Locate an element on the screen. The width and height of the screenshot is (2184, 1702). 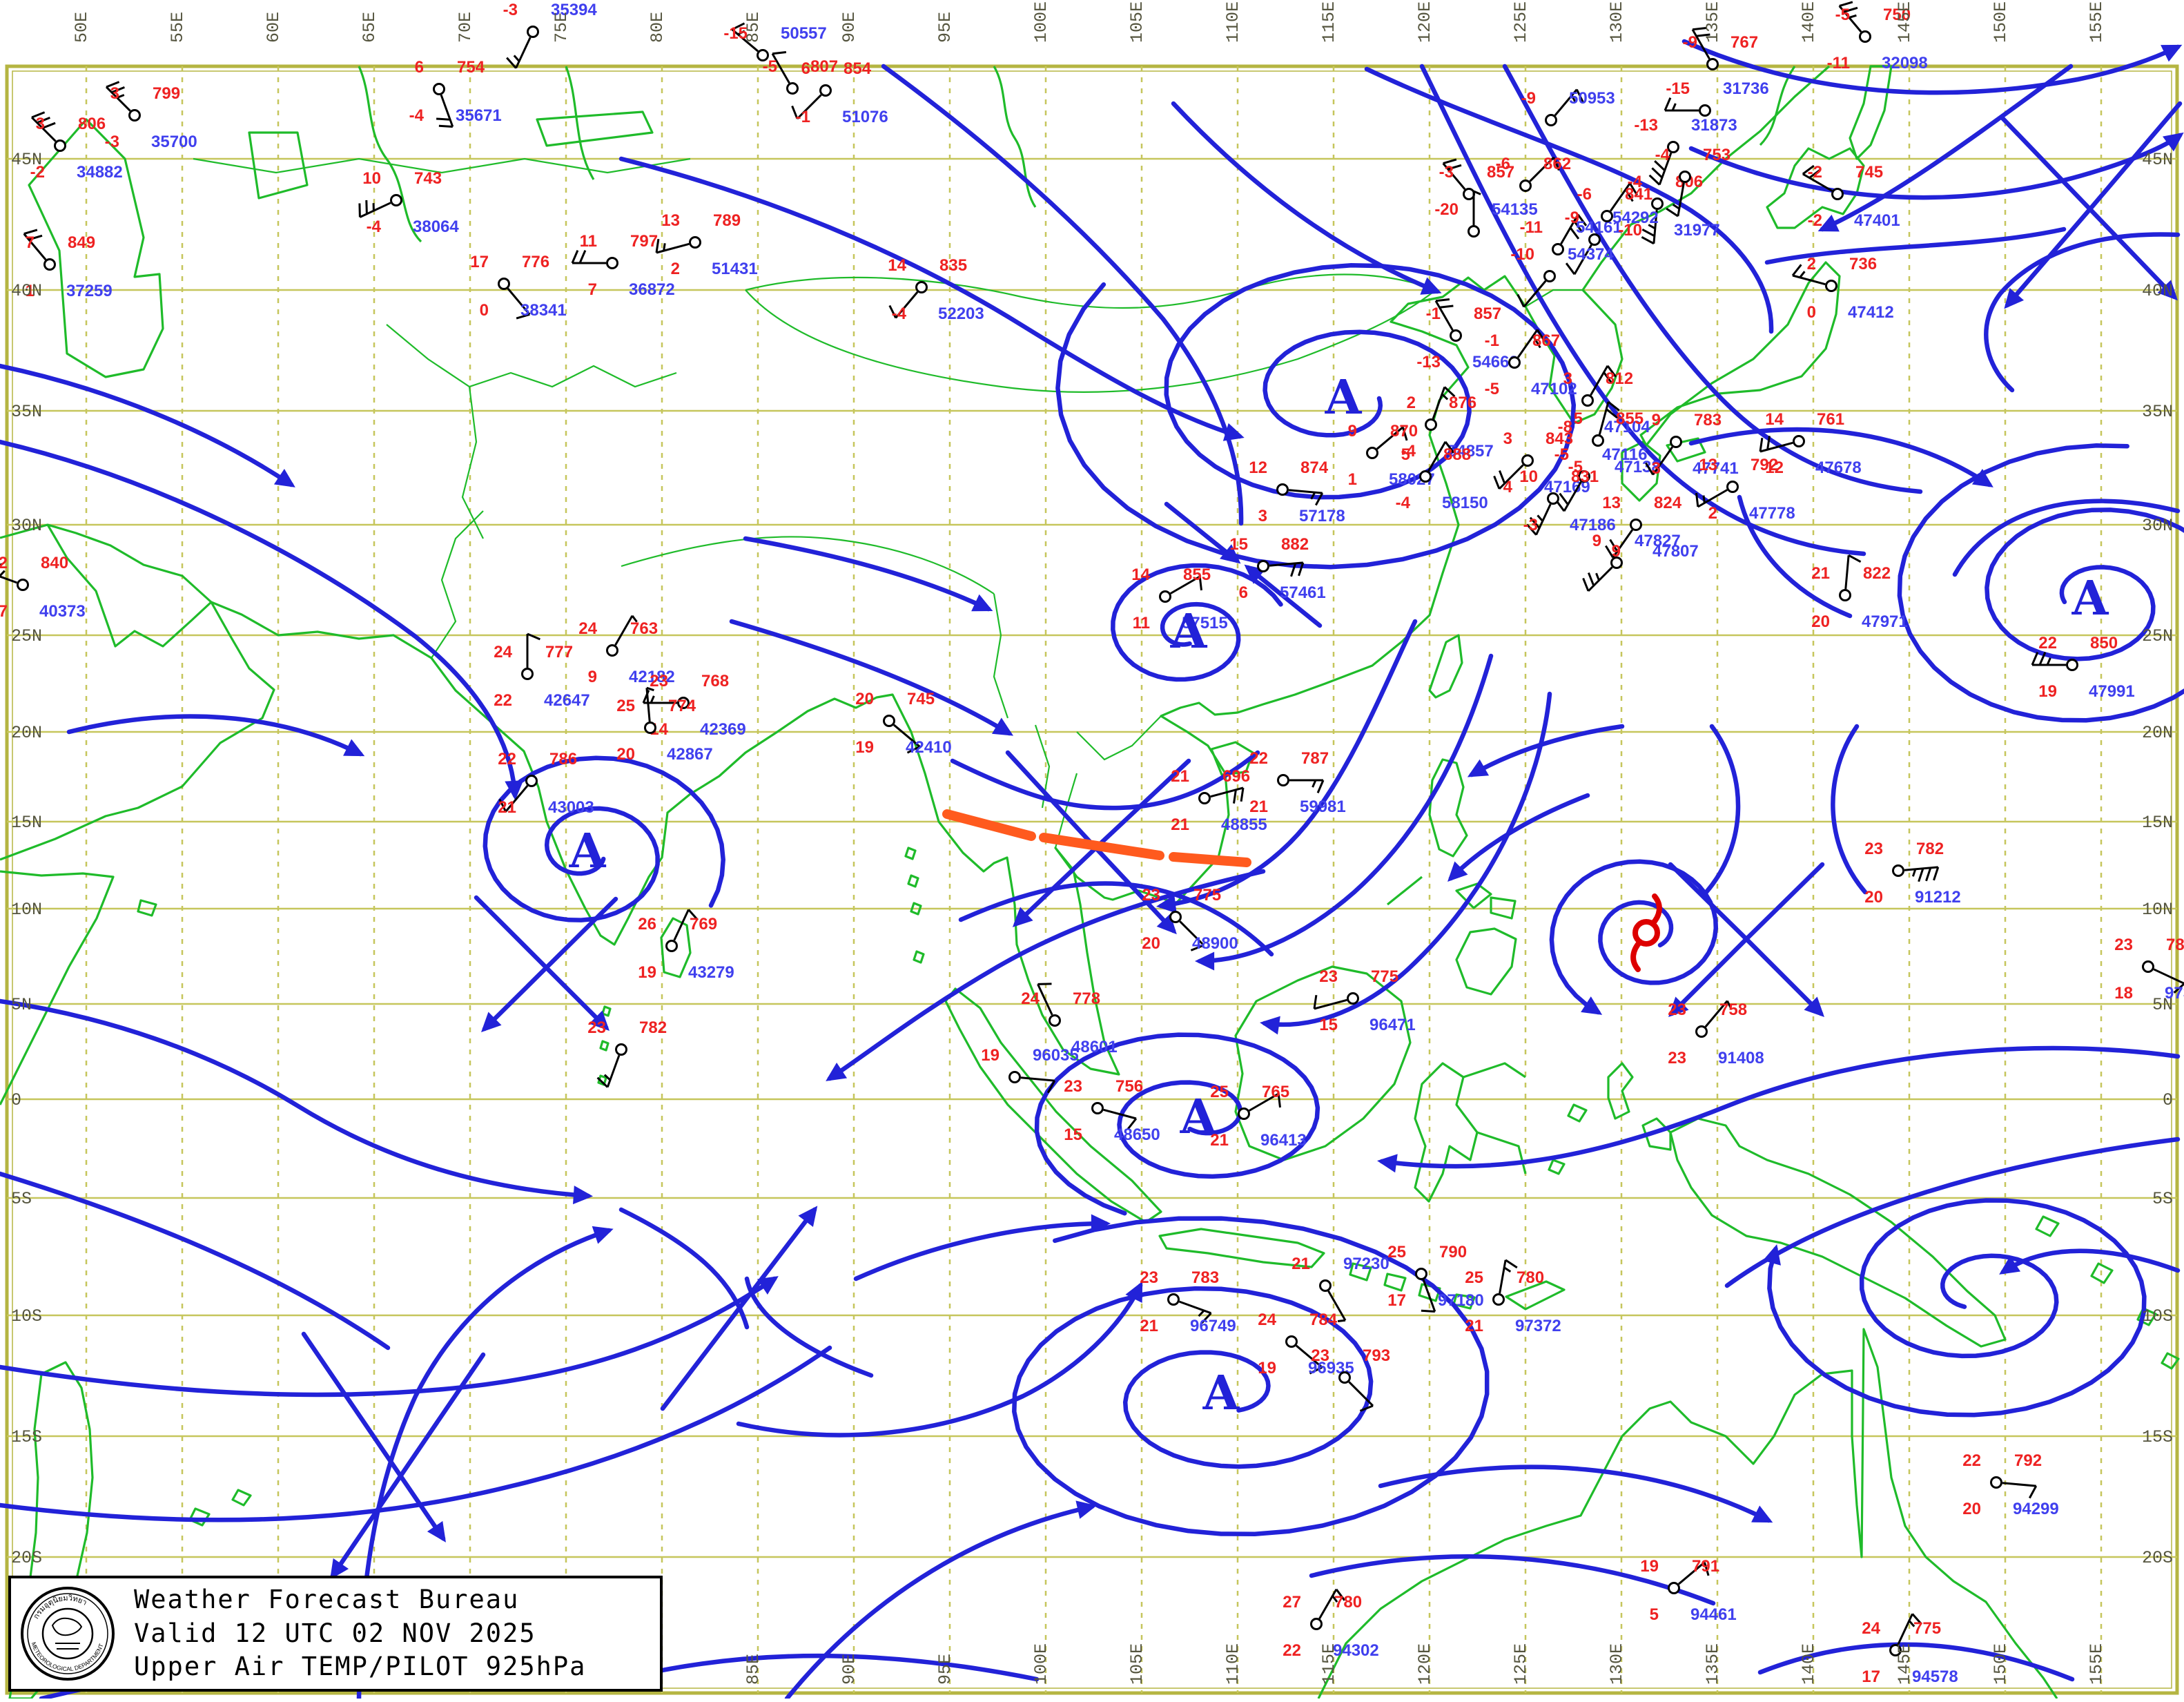
station-plot: -20 54135 is located at coordinates (1486, 214).